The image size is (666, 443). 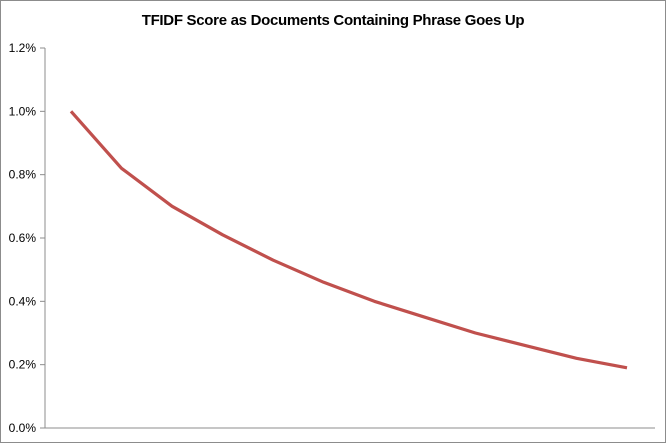 What do you see at coordinates (23, 365) in the screenshot?
I see `y-tick-label: 0.2%` at bounding box center [23, 365].